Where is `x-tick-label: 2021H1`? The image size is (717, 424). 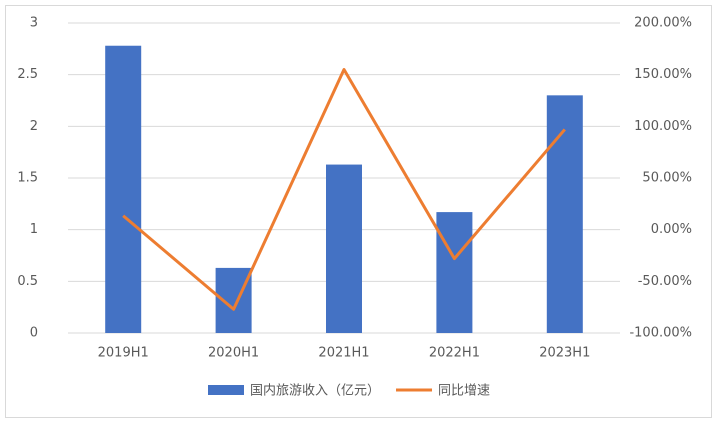
x-tick-label: 2021H1 is located at coordinates (343, 353).